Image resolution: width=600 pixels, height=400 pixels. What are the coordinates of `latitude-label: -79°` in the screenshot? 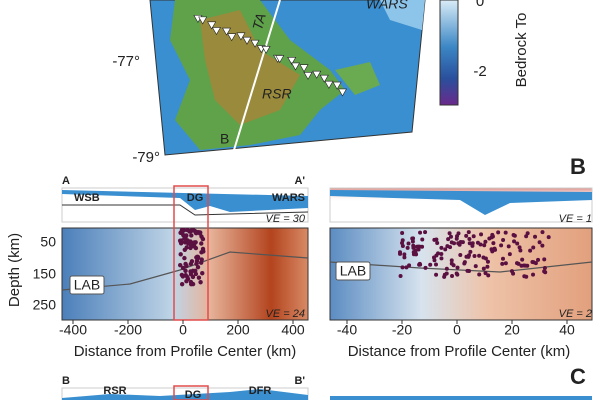 It's located at (146, 157).